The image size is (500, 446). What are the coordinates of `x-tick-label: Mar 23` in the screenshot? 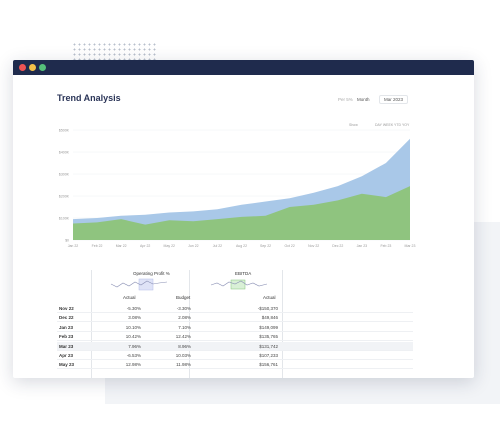 It's located at (410, 246).